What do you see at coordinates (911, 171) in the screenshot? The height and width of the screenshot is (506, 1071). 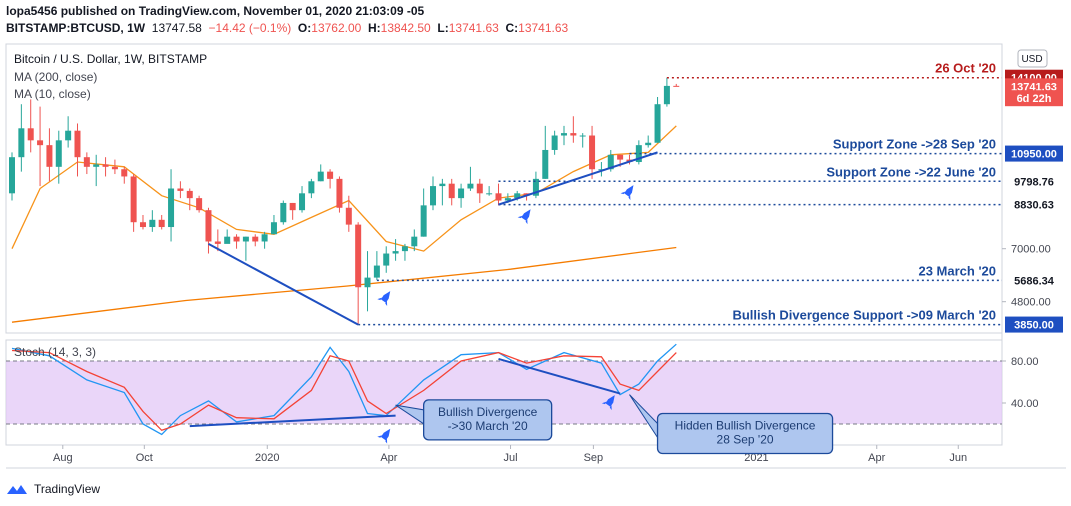 I see `level-label: Support Zone ->22 June '20` at bounding box center [911, 171].